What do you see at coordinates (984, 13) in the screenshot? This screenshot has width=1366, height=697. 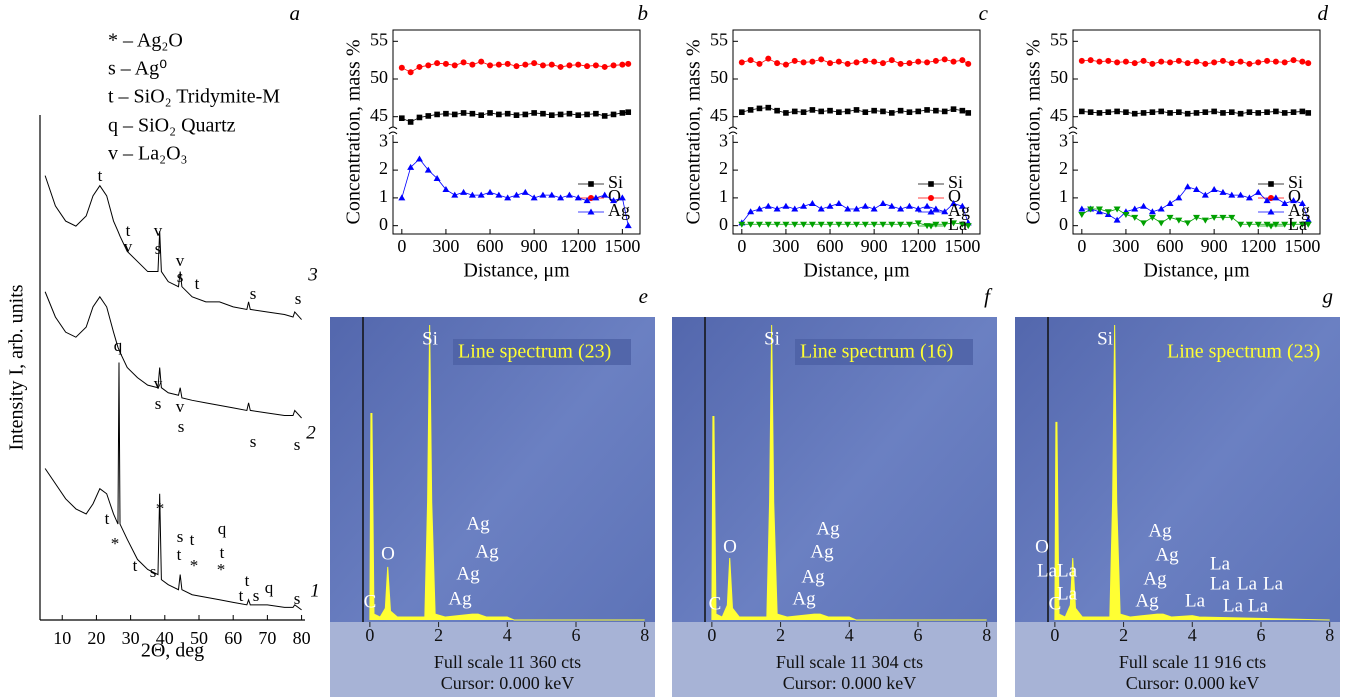 I see `panel-label: c` at bounding box center [984, 13].